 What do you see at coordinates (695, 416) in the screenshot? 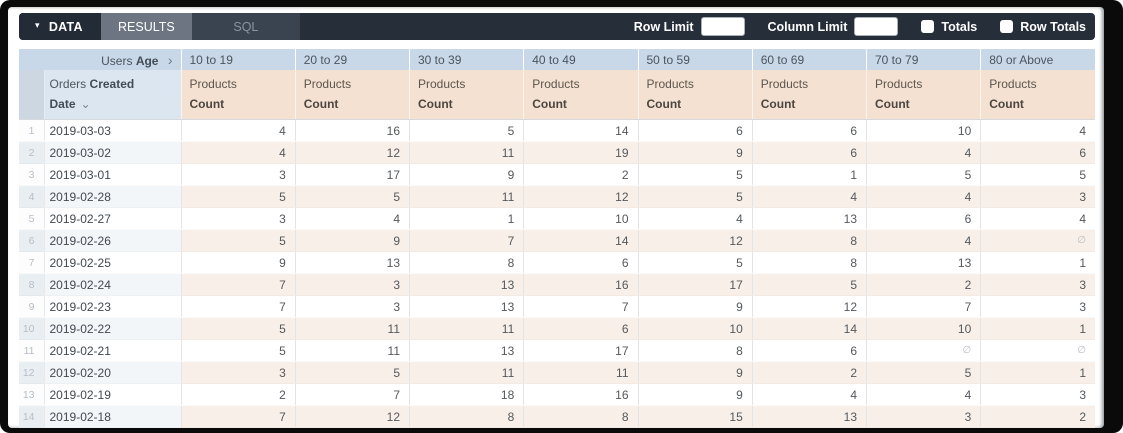
I see `value-cell: 15` at bounding box center [695, 416].